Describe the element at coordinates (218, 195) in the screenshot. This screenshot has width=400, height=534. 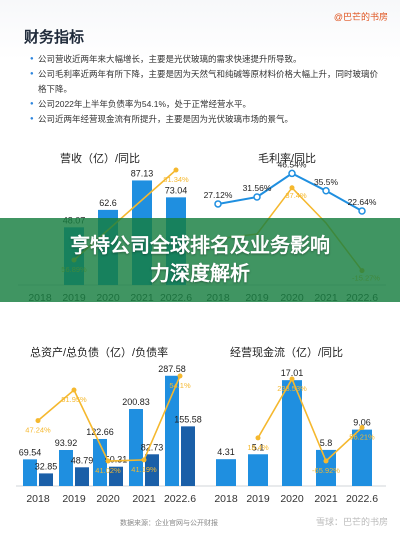
I see `data-label: 27.12%` at that location.